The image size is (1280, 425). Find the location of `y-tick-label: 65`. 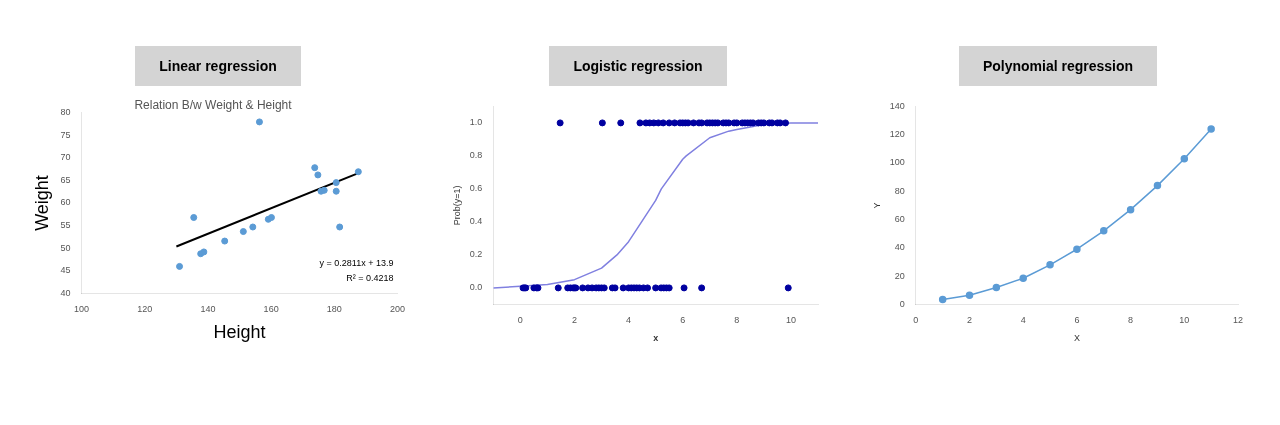

y-tick-label: 65 is located at coordinates (65, 179).